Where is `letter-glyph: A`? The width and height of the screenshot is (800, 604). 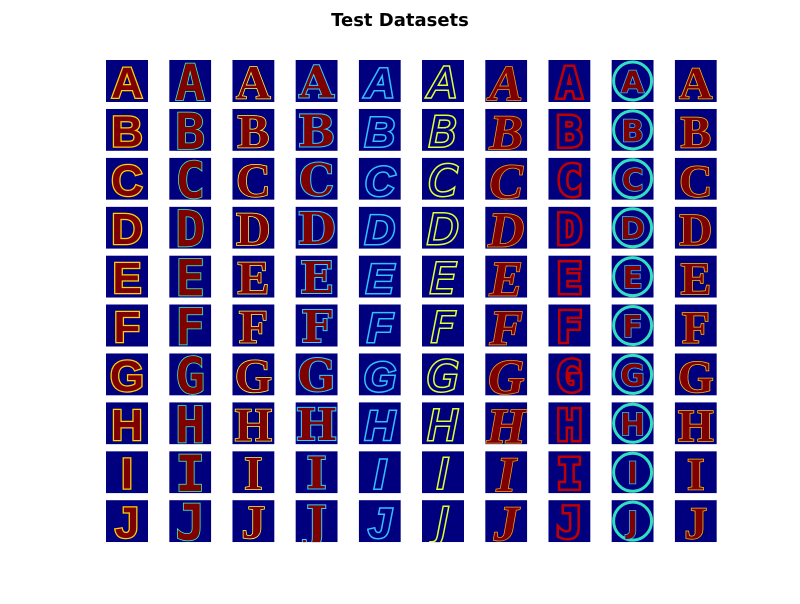
letter-glyph: A is located at coordinates (633, 83).